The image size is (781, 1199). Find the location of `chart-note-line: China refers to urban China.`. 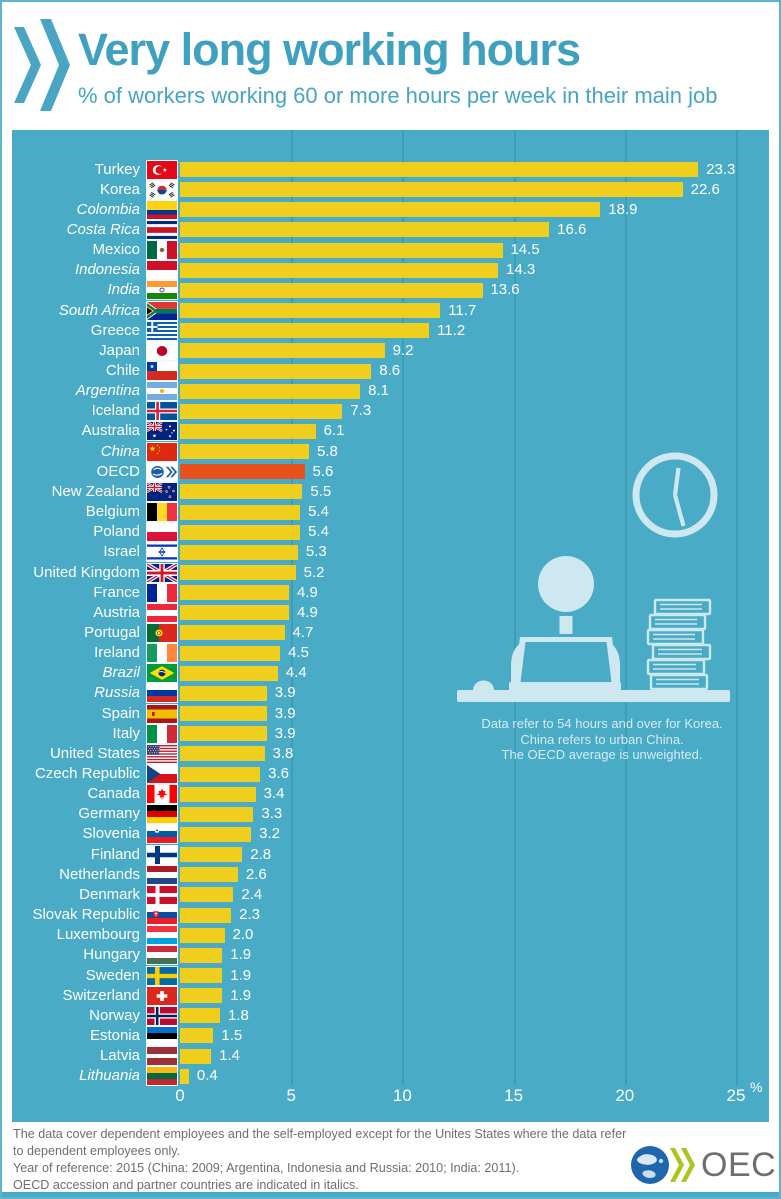

chart-note-line: China refers to urban China. is located at coordinates (602, 739).